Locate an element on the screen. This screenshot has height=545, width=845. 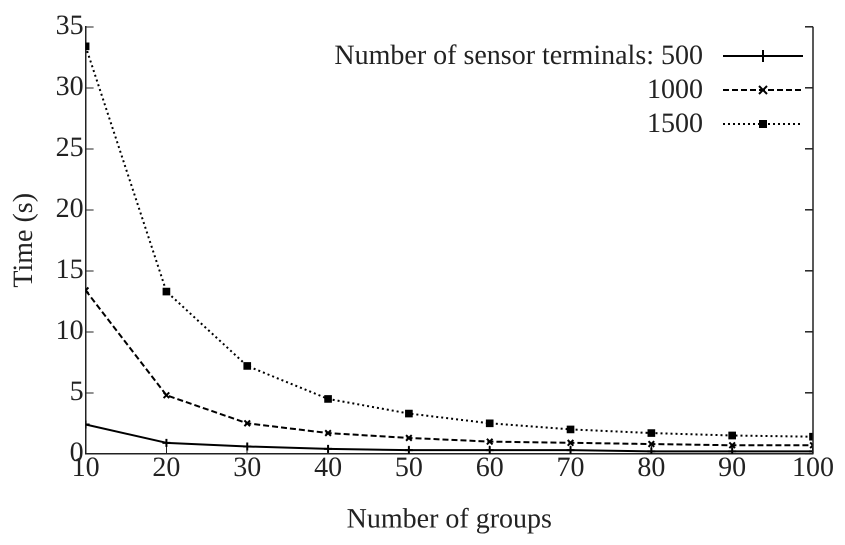
x-axis-title: Number of groups is located at coordinates (449, 519).